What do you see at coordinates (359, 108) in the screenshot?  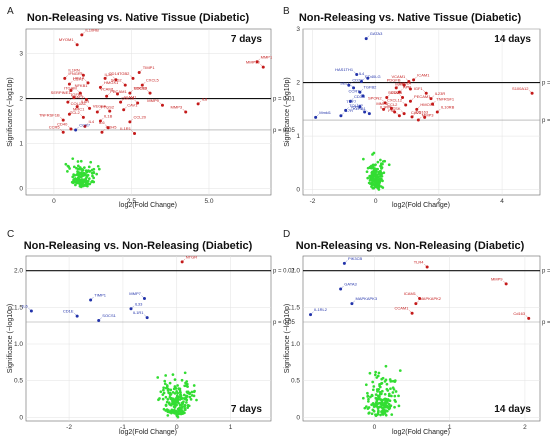 I see `point-label: KLRB1` at bounding box center [359, 108].